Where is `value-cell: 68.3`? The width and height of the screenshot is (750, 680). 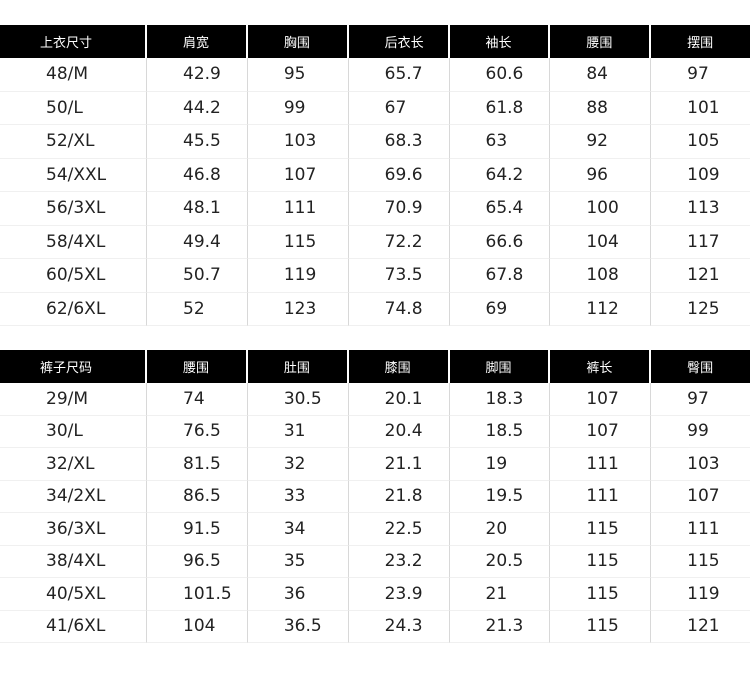 value-cell: 68.3 is located at coordinates (399, 142).